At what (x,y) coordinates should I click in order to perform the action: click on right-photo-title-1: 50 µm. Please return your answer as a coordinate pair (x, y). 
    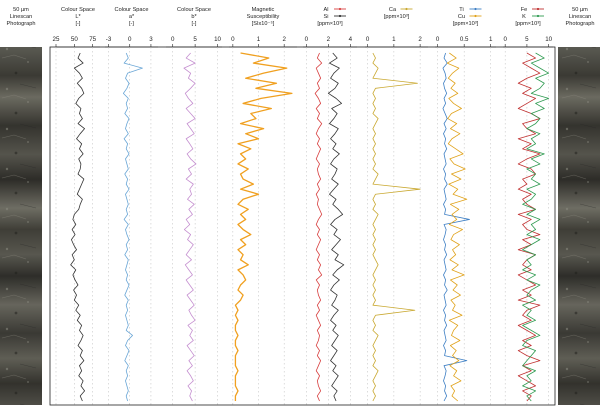
    Looking at the image, I should click on (580, 10).